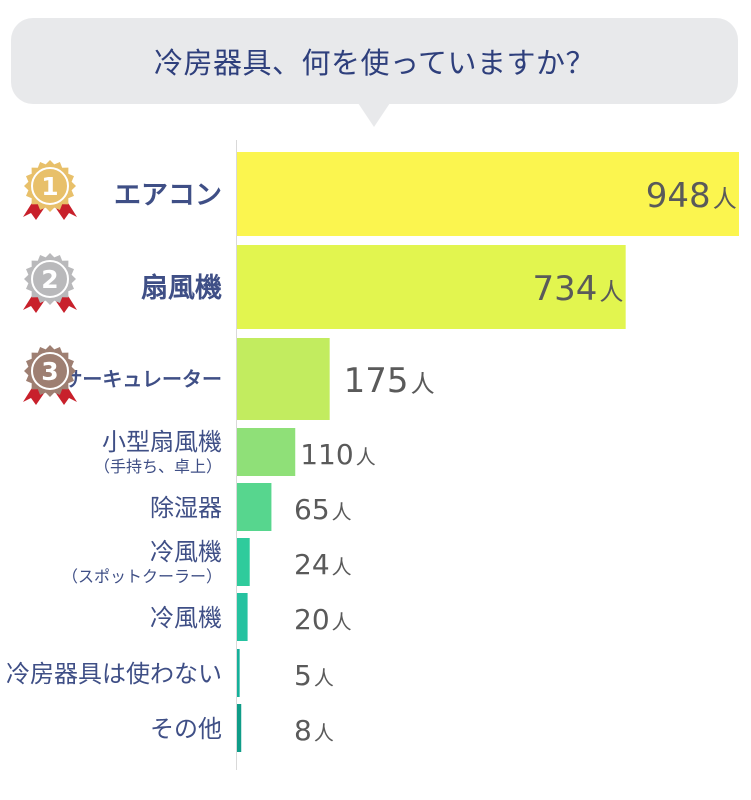 This screenshot has width=751, height=800. What do you see at coordinates (374, 115) in the screenshot?
I see `bubble-tail` at bounding box center [374, 115].